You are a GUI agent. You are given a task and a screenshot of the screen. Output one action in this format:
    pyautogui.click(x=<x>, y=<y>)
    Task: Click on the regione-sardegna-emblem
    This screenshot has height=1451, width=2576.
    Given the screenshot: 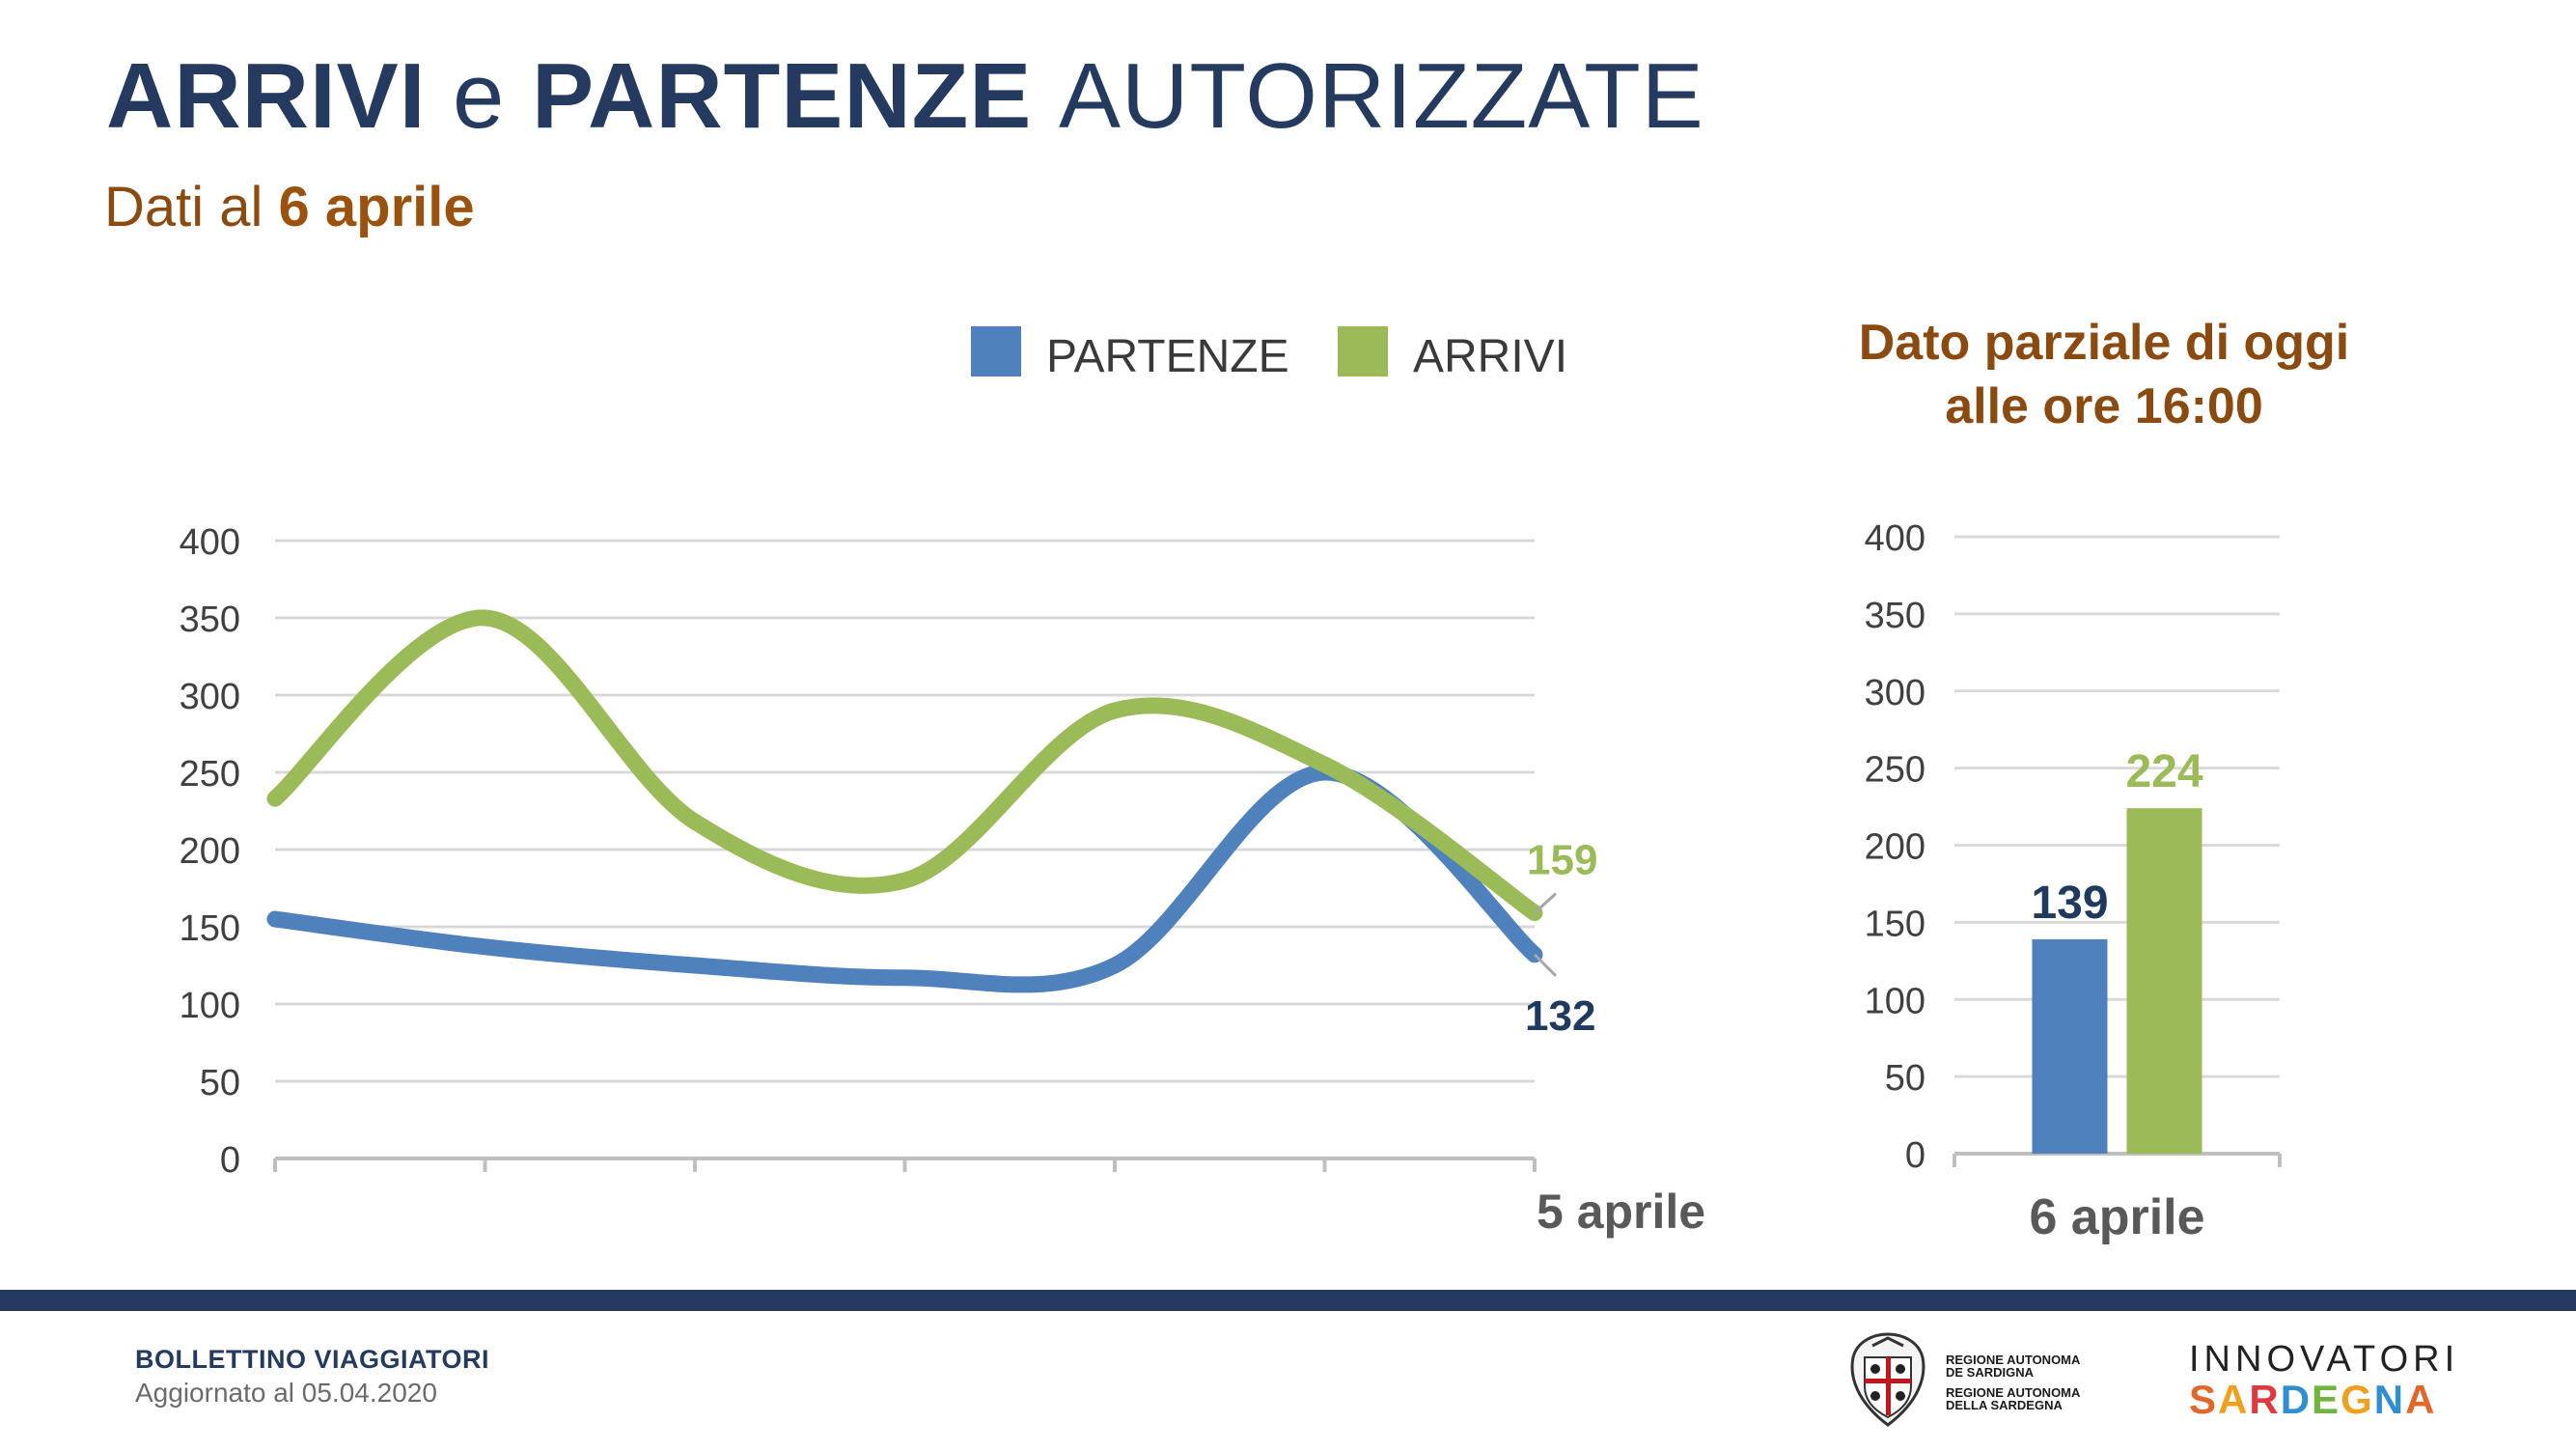 What is the action you would take?
    pyautogui.click(x=1887, y=1379)
    